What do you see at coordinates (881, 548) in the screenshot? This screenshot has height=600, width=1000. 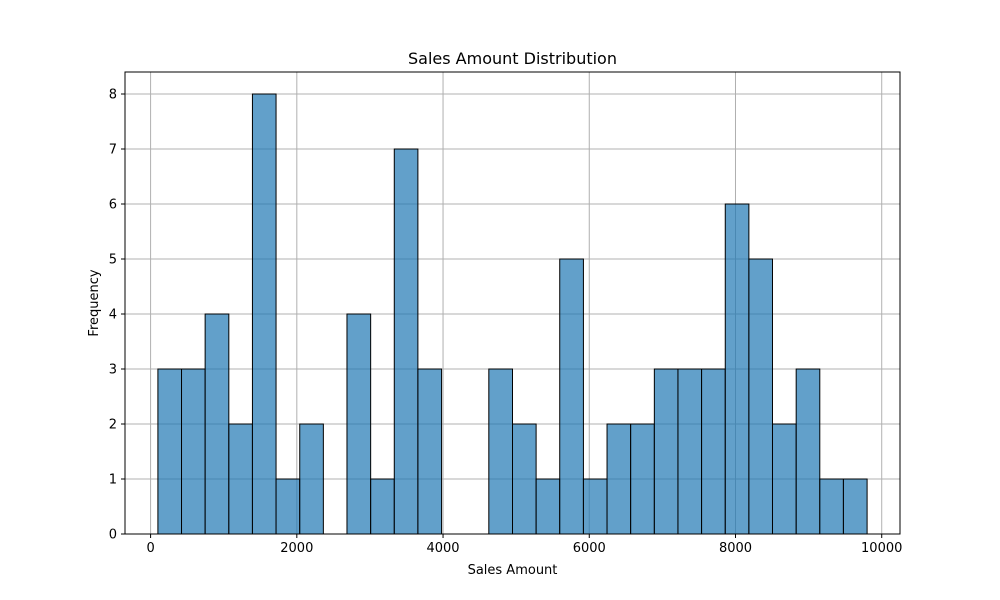 I see `x-tick-label: 10000` at bounding box center [881, 548].